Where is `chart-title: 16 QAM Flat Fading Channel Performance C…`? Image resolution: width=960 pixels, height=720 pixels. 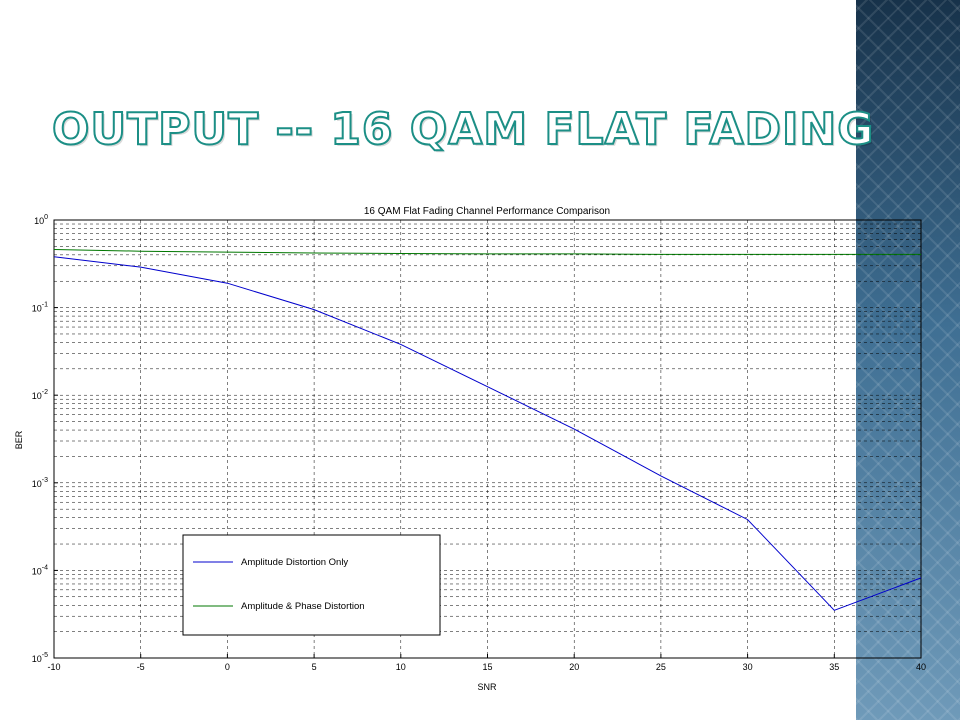
chart-title: 16 QAM Flat Fading Channel Performance C… is located at coordinates (487, 211).